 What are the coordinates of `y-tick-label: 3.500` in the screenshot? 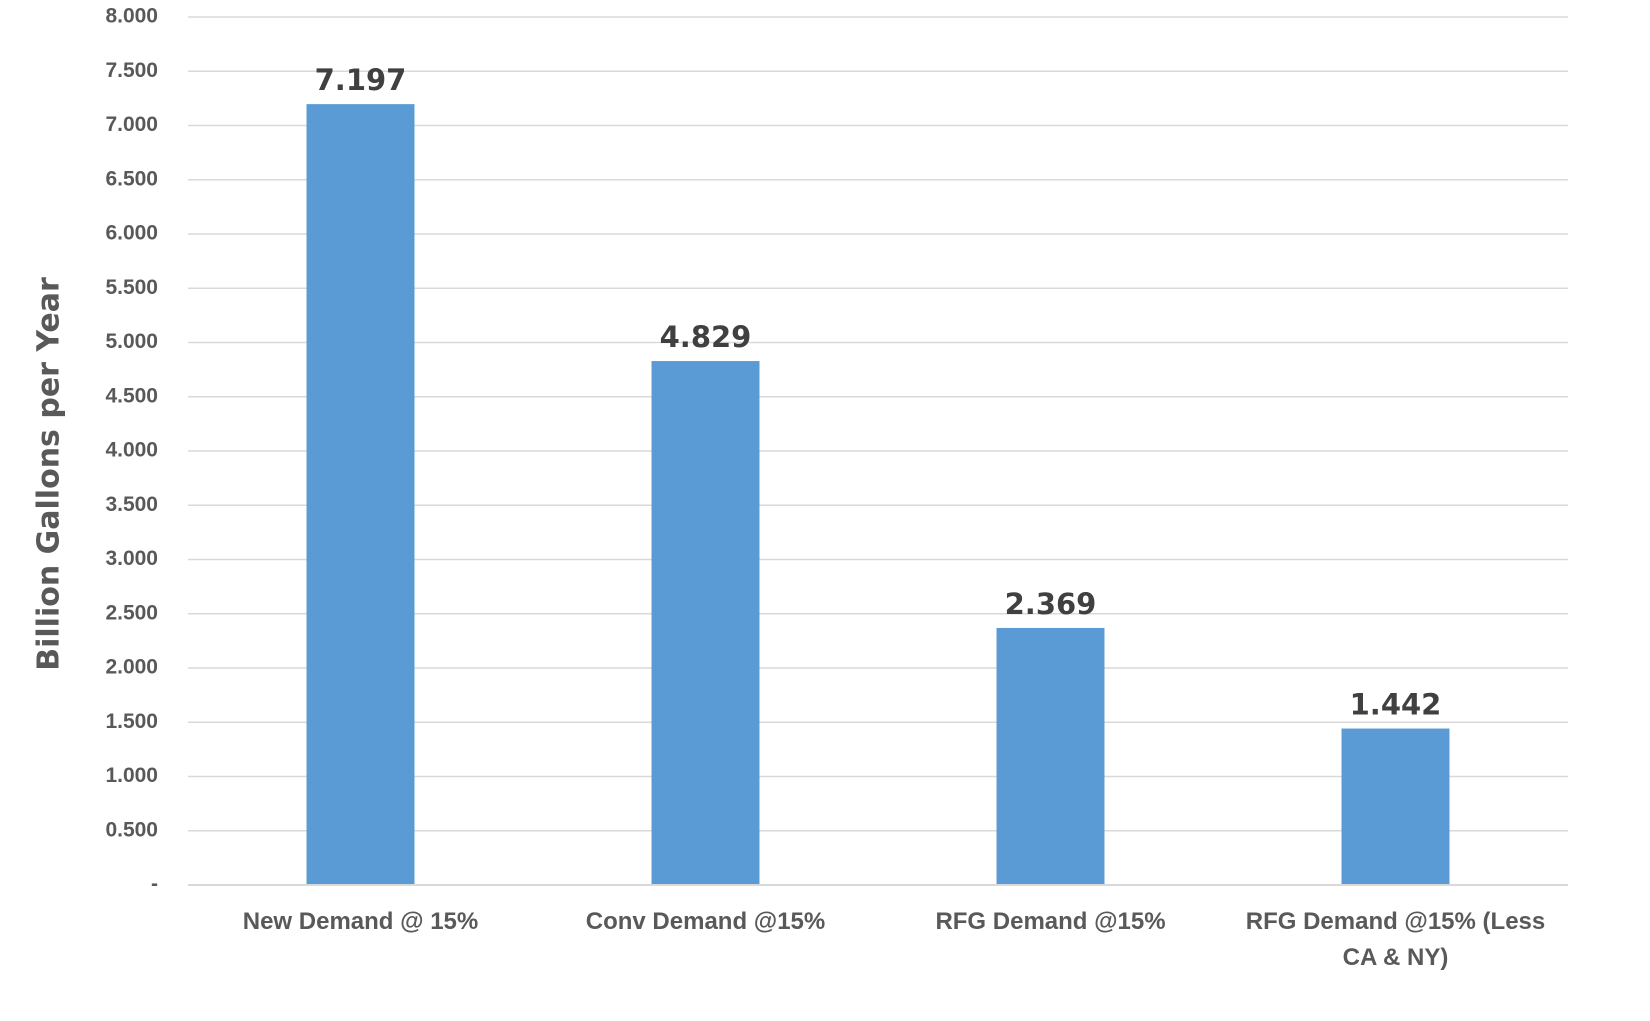 It's located at (131, 504).